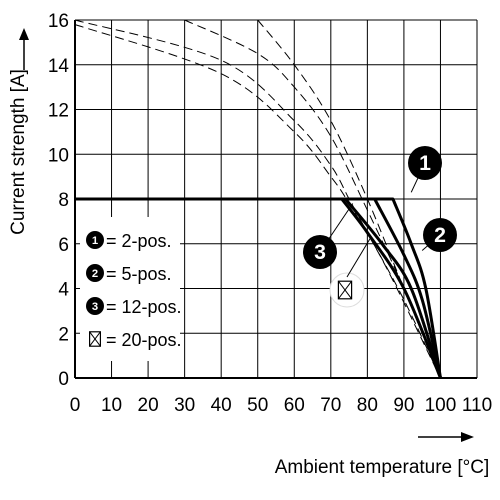 The width and height of the screenshot is (500, 500). What do you see at coordinates (441, 405) in the screenshot?
I see `x-tick-label: 100` at bounding box center [441, 405].